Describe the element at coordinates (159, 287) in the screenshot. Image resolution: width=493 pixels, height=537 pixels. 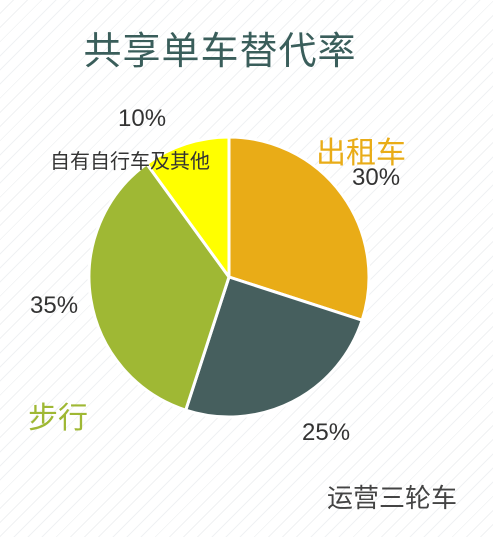
I see `slice-walking` at that location.